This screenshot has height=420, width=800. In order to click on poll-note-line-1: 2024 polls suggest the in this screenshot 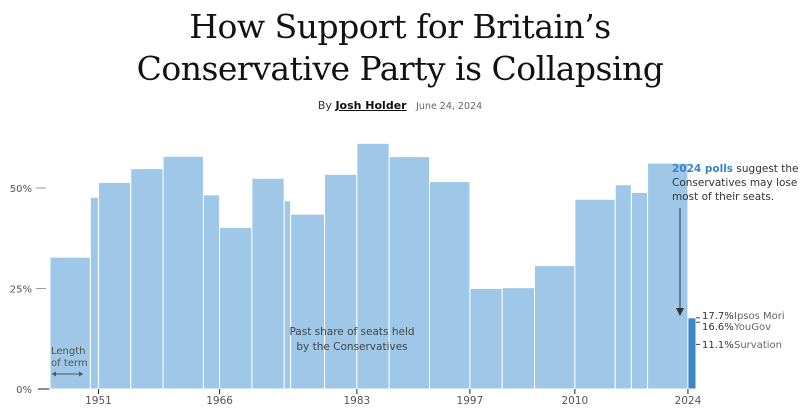, I will do `click(735, 169)`.